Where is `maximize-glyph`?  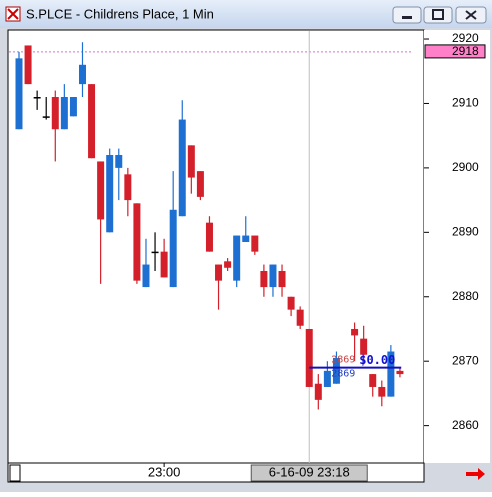
maximize-glyph is located at coordinates (438, 14).